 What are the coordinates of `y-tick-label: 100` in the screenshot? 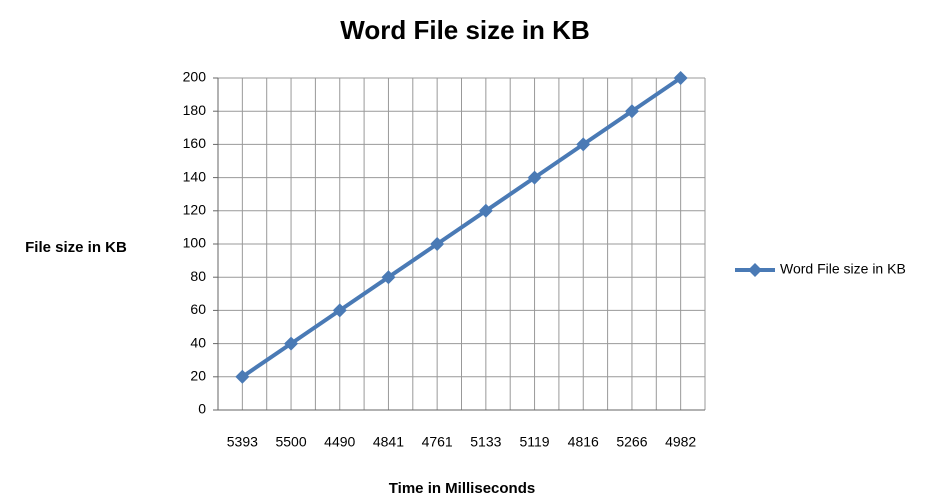 It's located at (195, 243).